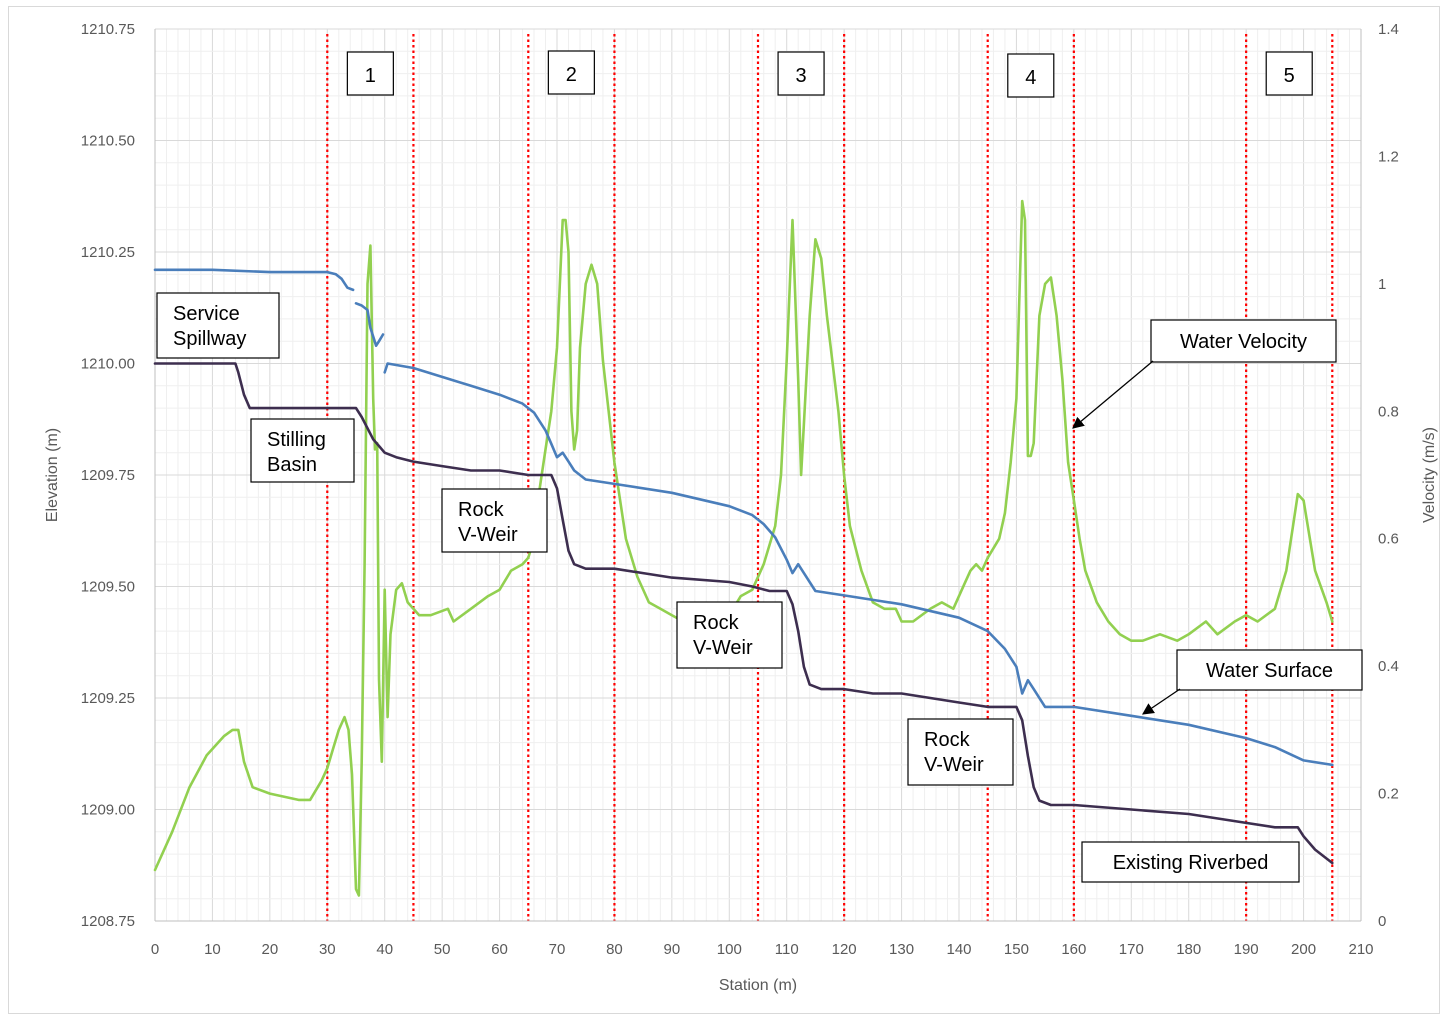 This screenshot has width=1448, height=1019. I want to click on x-tick-label: 160, so click(1073, 949).